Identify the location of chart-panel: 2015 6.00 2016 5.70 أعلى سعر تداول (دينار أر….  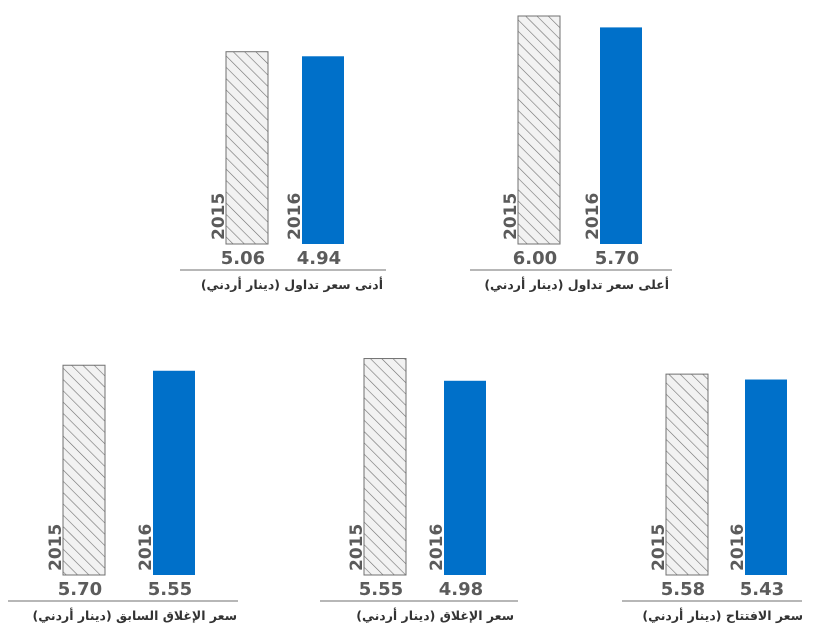
(571, 153).